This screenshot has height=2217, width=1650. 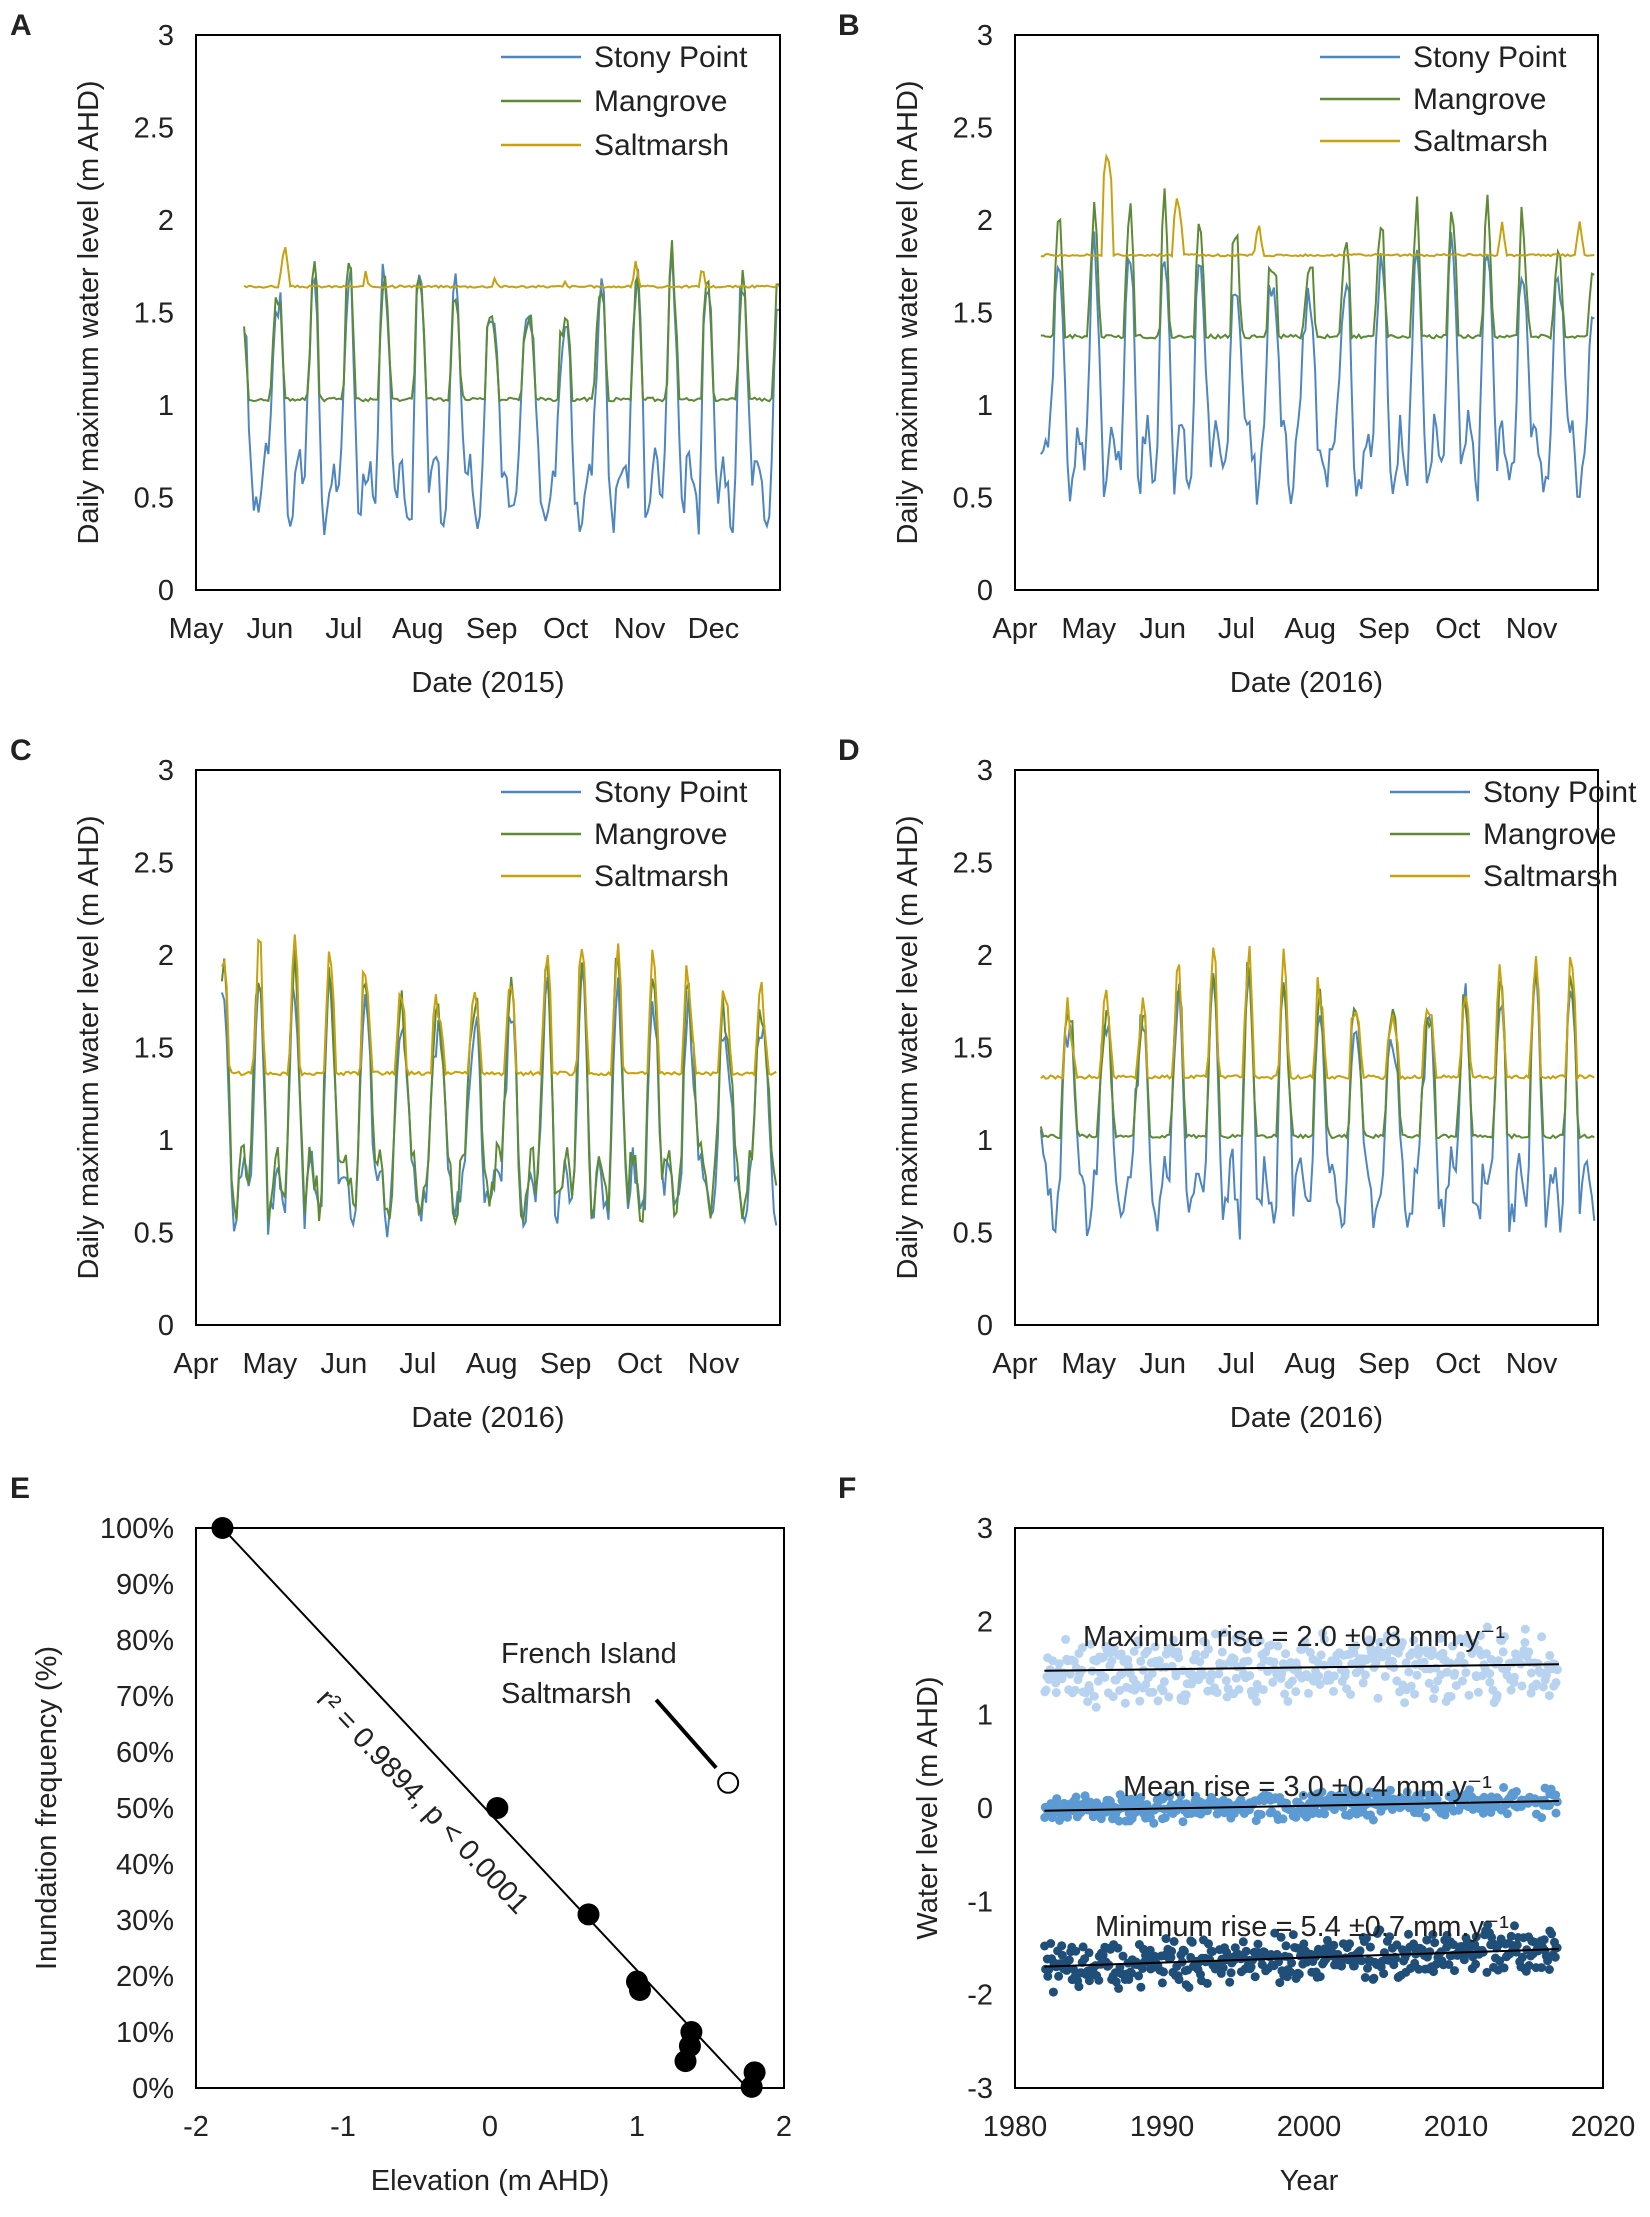 I want to click on x-tick-label: 1980, so click(x=1015, y=2127).